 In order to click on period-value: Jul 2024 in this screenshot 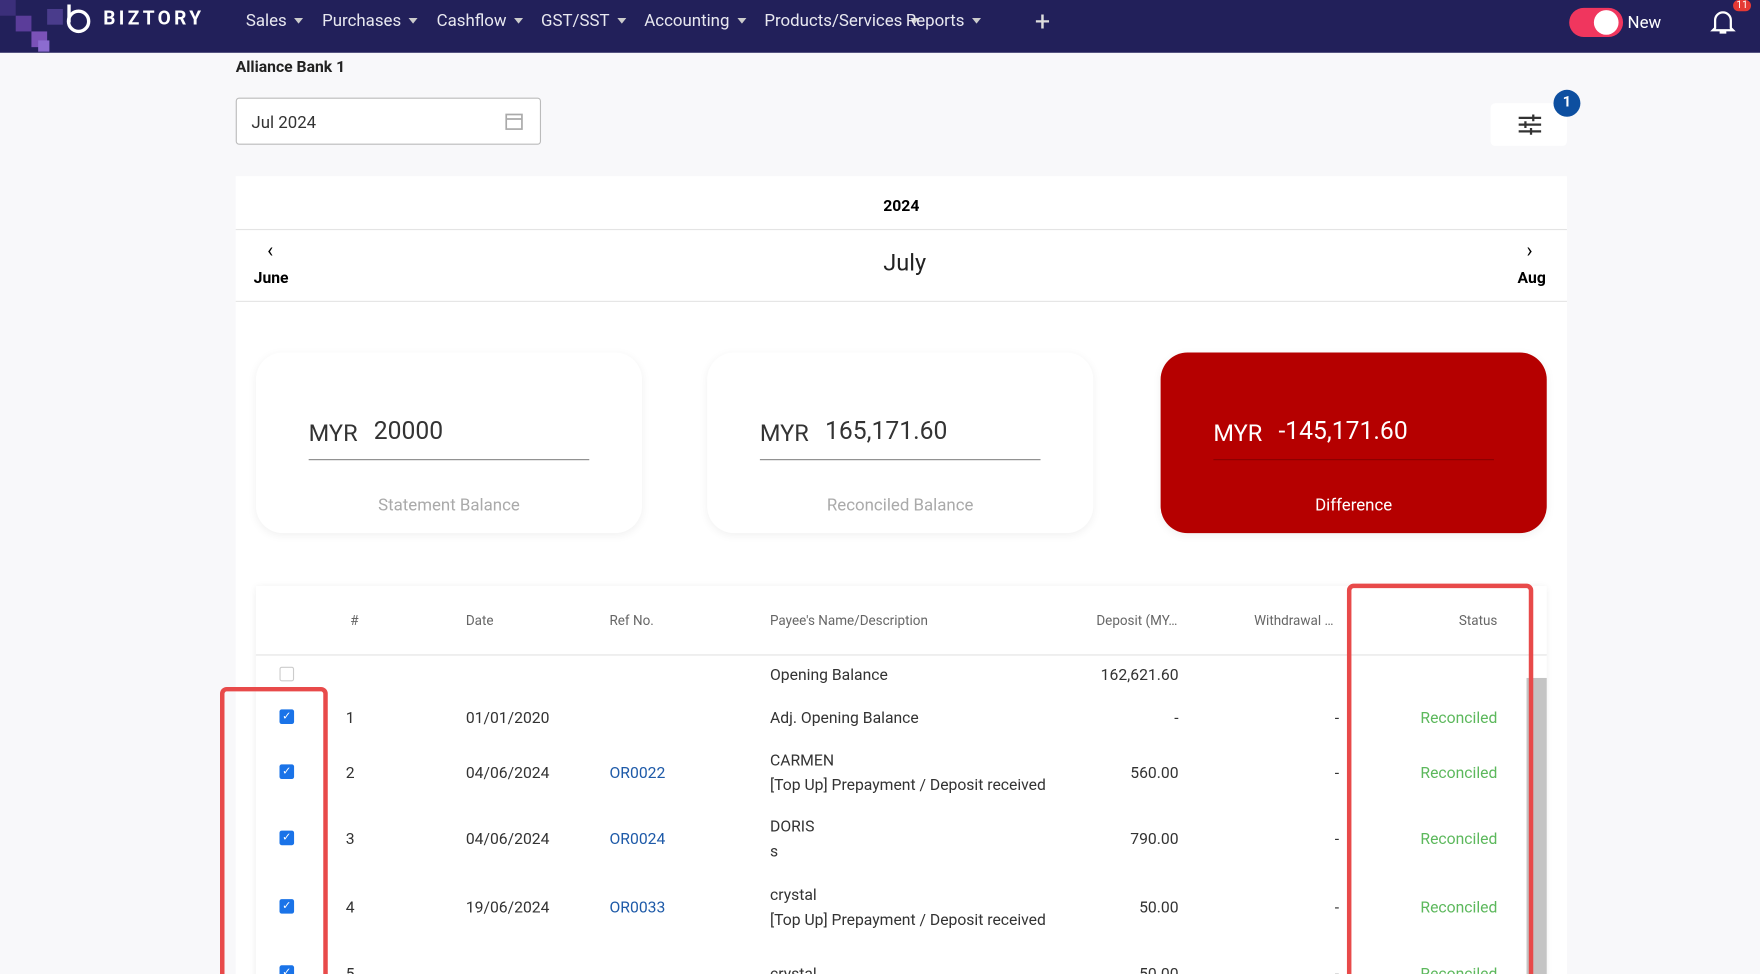, I will do `click(284, 122)`.